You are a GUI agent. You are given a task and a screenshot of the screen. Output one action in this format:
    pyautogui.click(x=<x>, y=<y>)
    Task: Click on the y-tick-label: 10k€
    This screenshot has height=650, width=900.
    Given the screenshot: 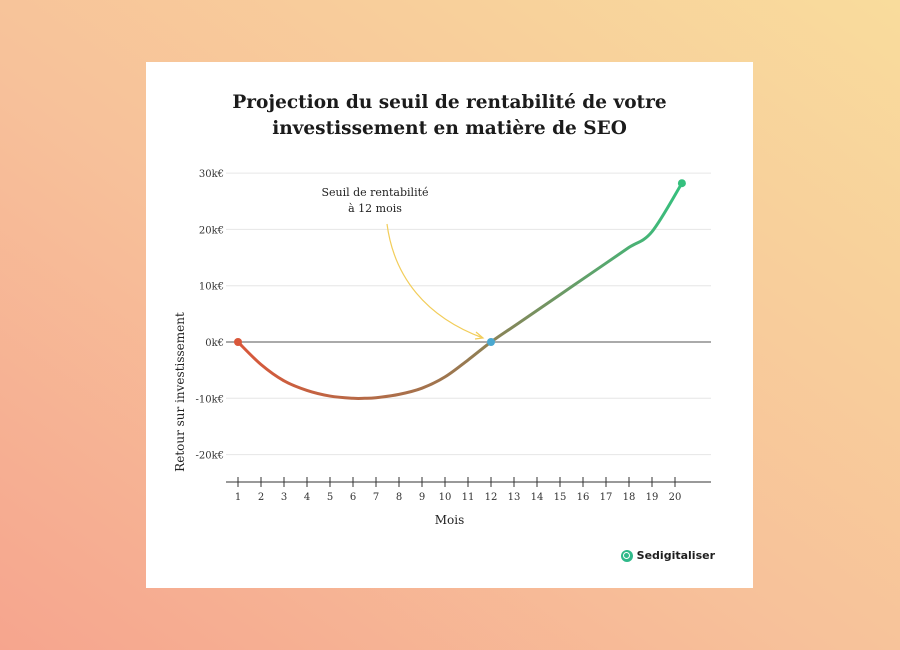 What is the action you would take?
    pyautogui.click(x=211, y=287)
    